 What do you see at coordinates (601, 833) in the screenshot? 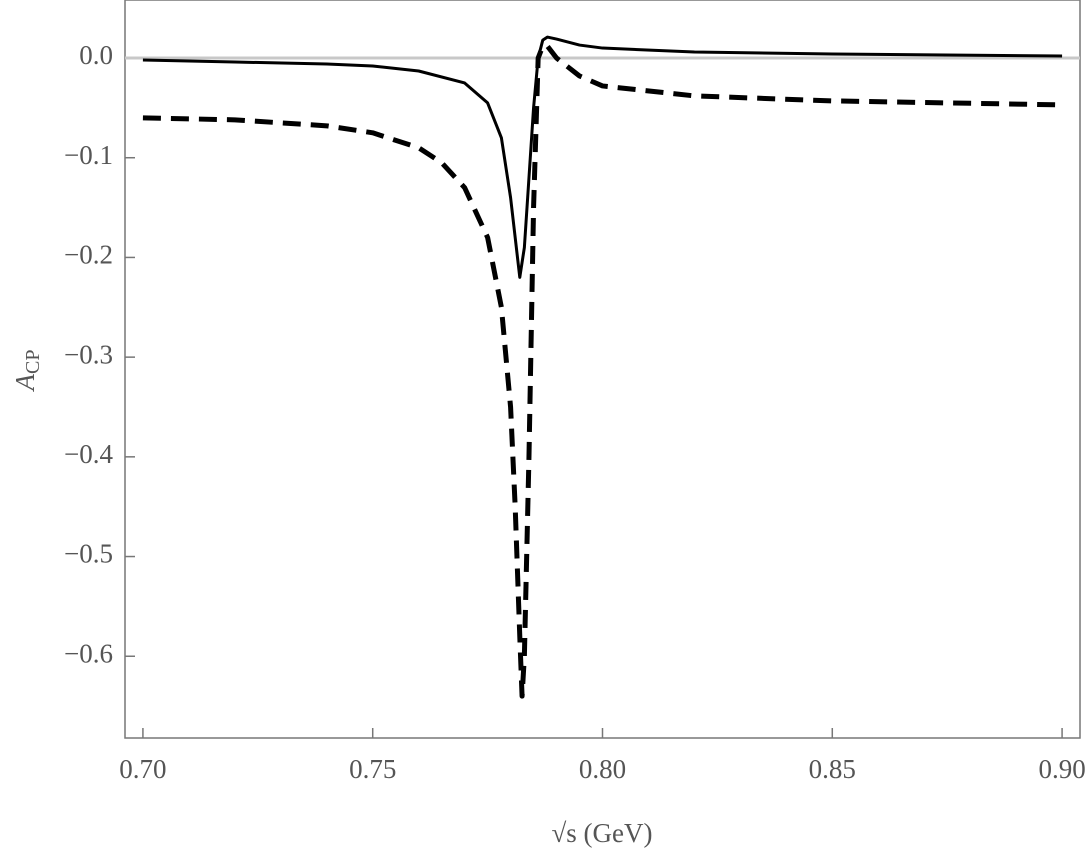
I see `x-axis-label: √s (GeV)` at bounding box center [601, 833].